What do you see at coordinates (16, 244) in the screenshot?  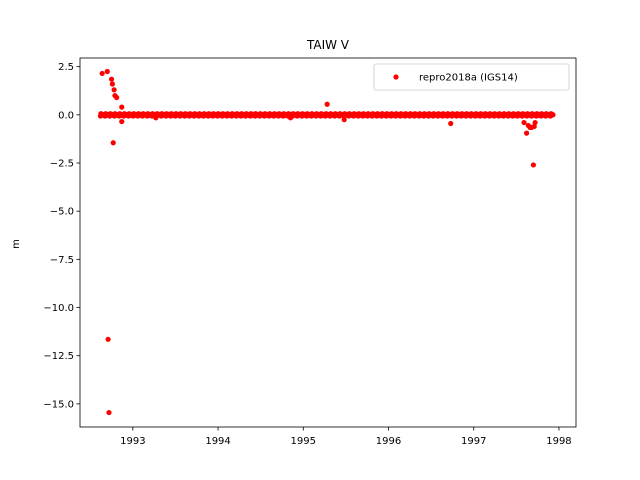 I see `y-axis-label: m` at bounding box center [16, 244].